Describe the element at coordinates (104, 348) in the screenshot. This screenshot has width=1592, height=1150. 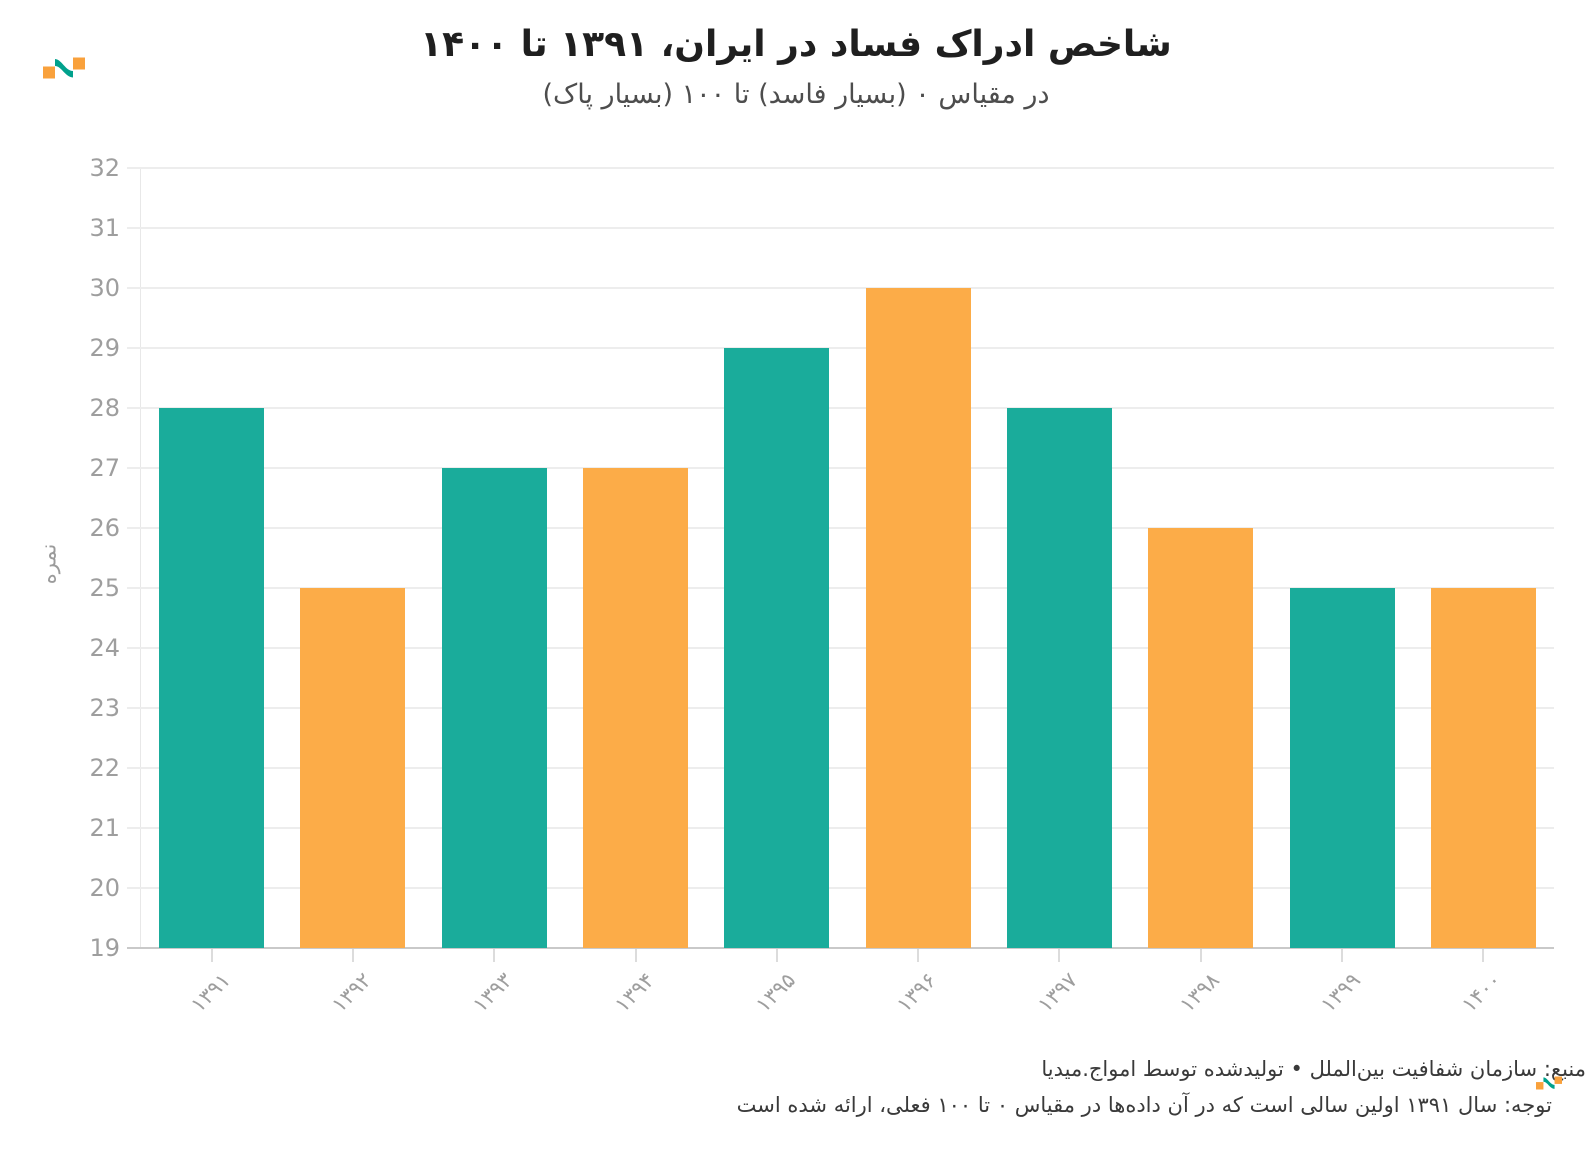
I see `y-tick-label: 29` at that location.